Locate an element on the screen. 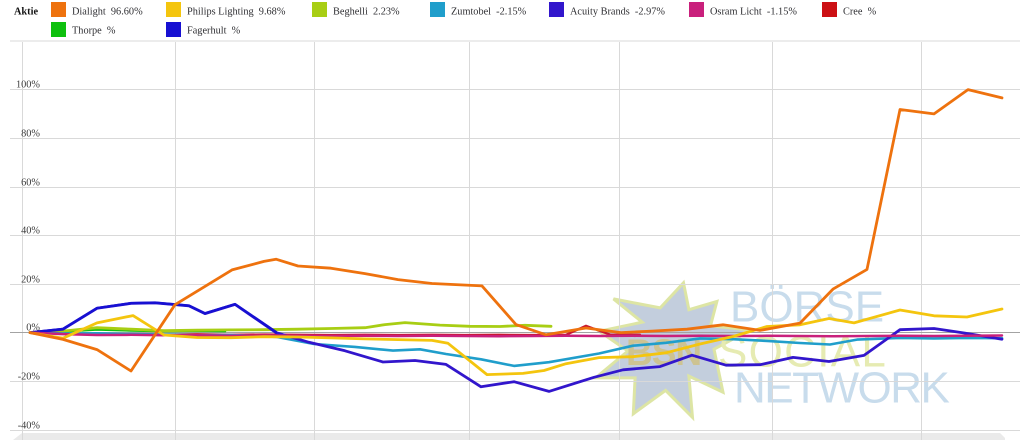 The image size is (1024, 440). svg-text: Dialight 96.60% is located at coordinates (107, 12).